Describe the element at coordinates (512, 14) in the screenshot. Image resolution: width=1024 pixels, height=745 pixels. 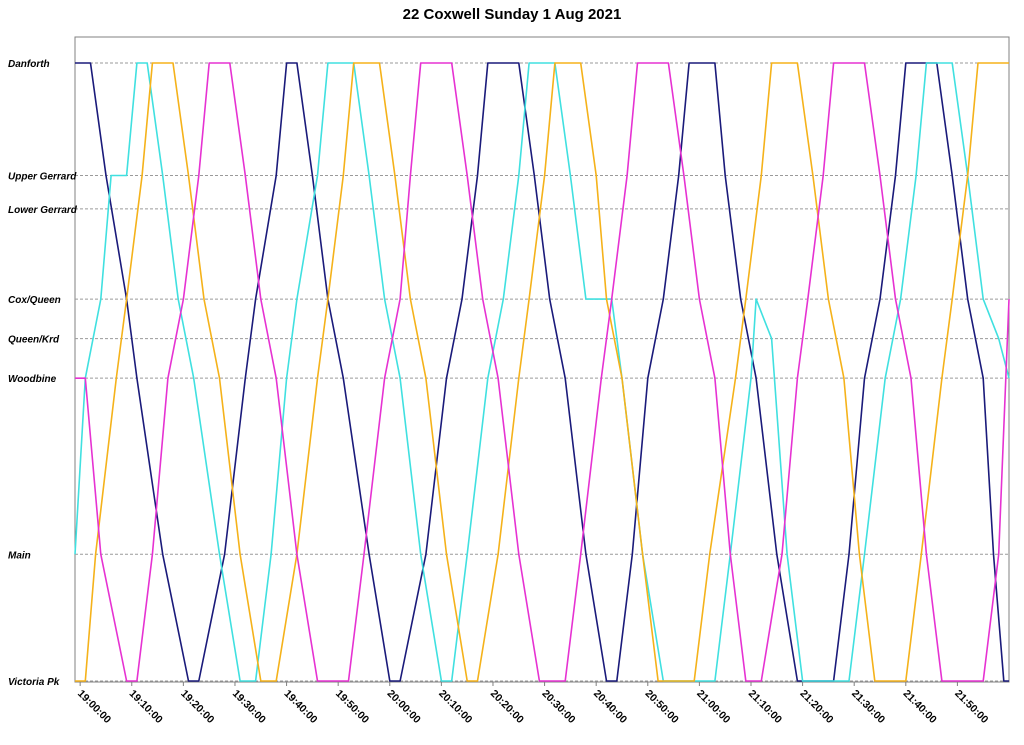
I see `chart-title: 22 Coxwell Sunday 1 Aug 2021` at that location.